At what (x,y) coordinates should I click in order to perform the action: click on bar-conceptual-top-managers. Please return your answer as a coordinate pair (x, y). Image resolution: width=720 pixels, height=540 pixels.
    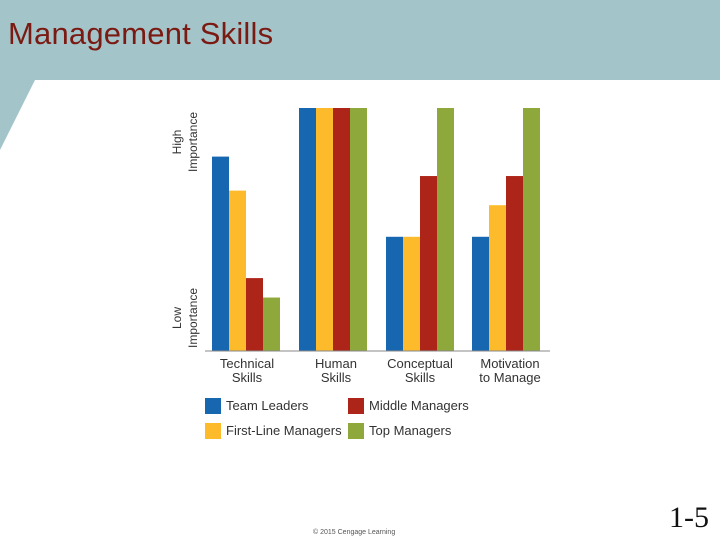
    Looking at the image, I should click on (445, 229).